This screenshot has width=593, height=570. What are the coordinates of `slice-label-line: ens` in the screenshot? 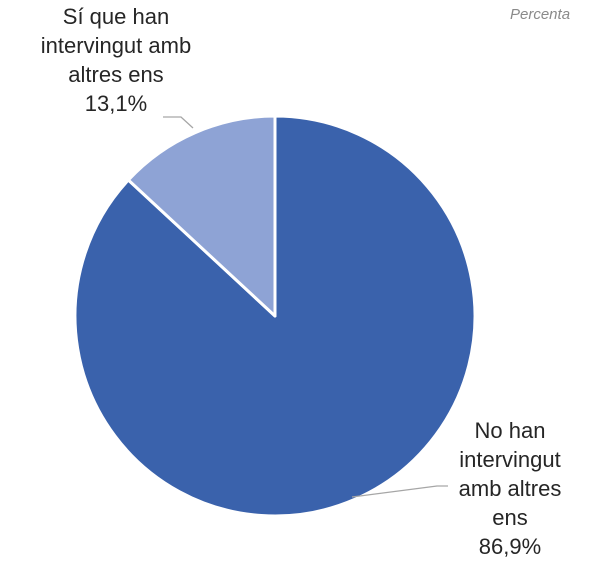 It's located at (510, 517).